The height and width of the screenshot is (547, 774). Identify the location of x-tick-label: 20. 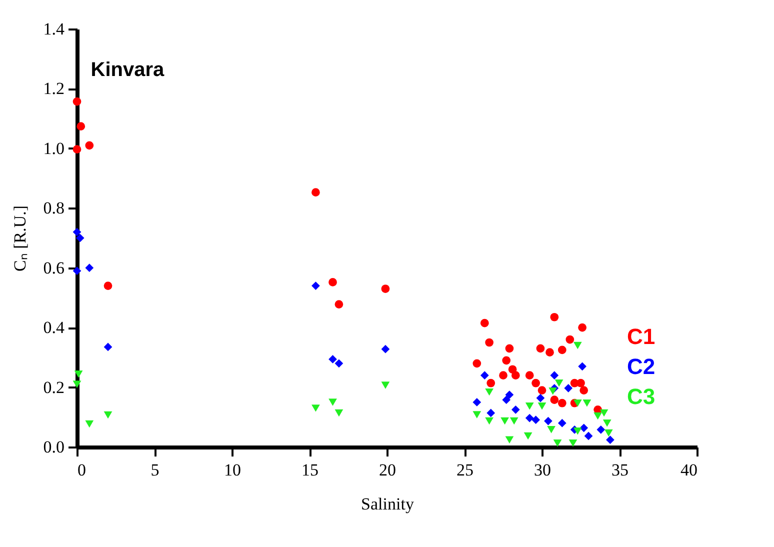
(387, 470).